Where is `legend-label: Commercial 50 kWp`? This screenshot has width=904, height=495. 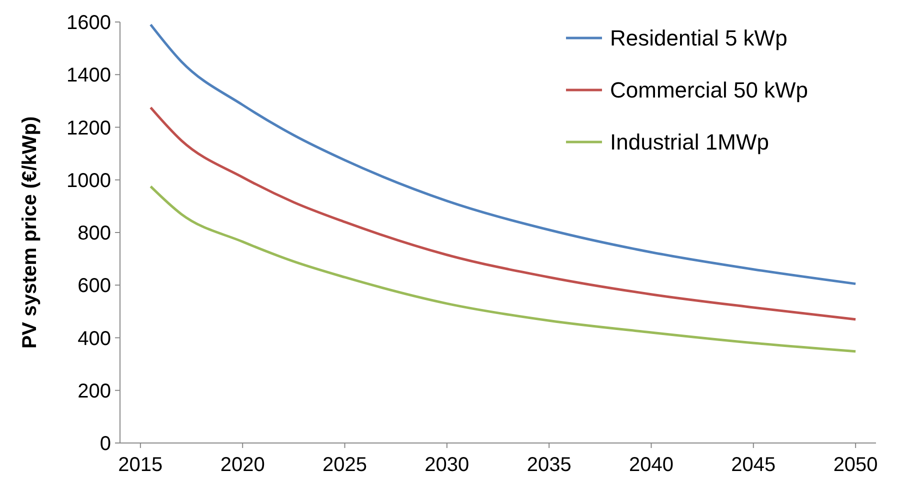 legend-label: Commercial 50 kWp is located at coordinates (709, 90).